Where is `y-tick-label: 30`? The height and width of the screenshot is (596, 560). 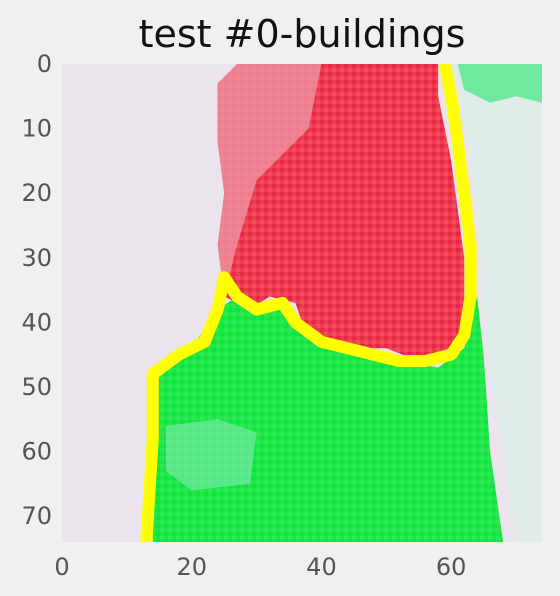
y-tick-label: 30 is located at coordinates (36, 258).